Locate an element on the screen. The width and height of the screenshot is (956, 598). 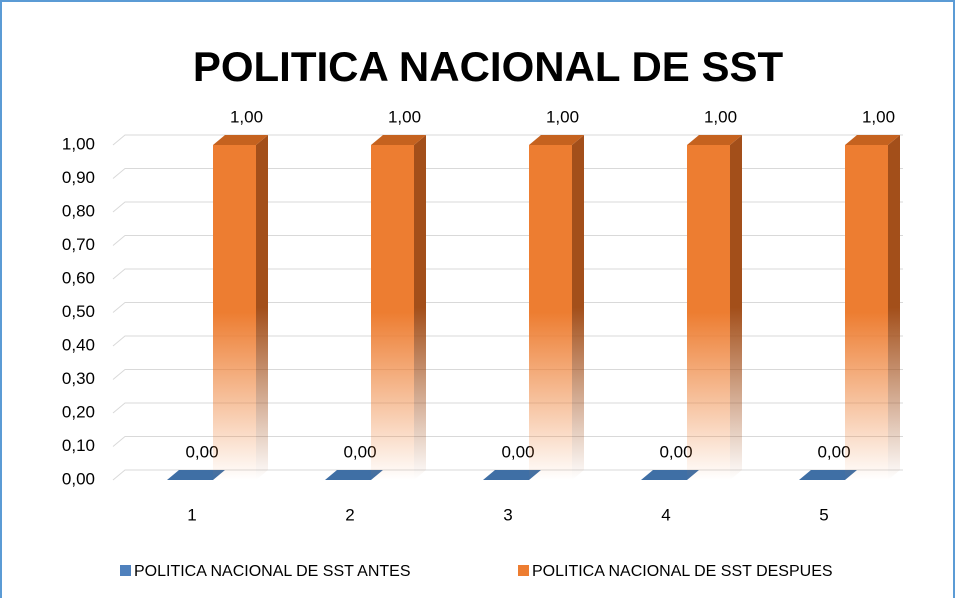
x-tick-label: 5 is located at coordinates (823, 514).